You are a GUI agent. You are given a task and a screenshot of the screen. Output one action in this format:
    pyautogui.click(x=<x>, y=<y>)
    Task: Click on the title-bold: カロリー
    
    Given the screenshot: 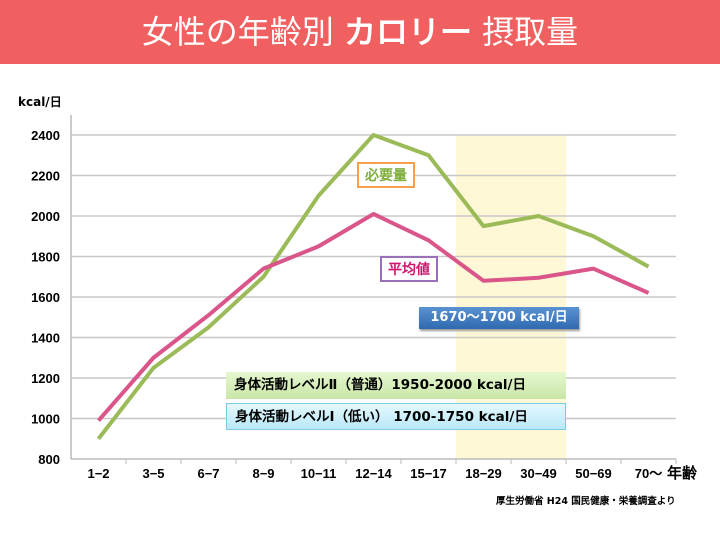 What is the action you would take?
    pyautogui.click(x=407, y=32)
    